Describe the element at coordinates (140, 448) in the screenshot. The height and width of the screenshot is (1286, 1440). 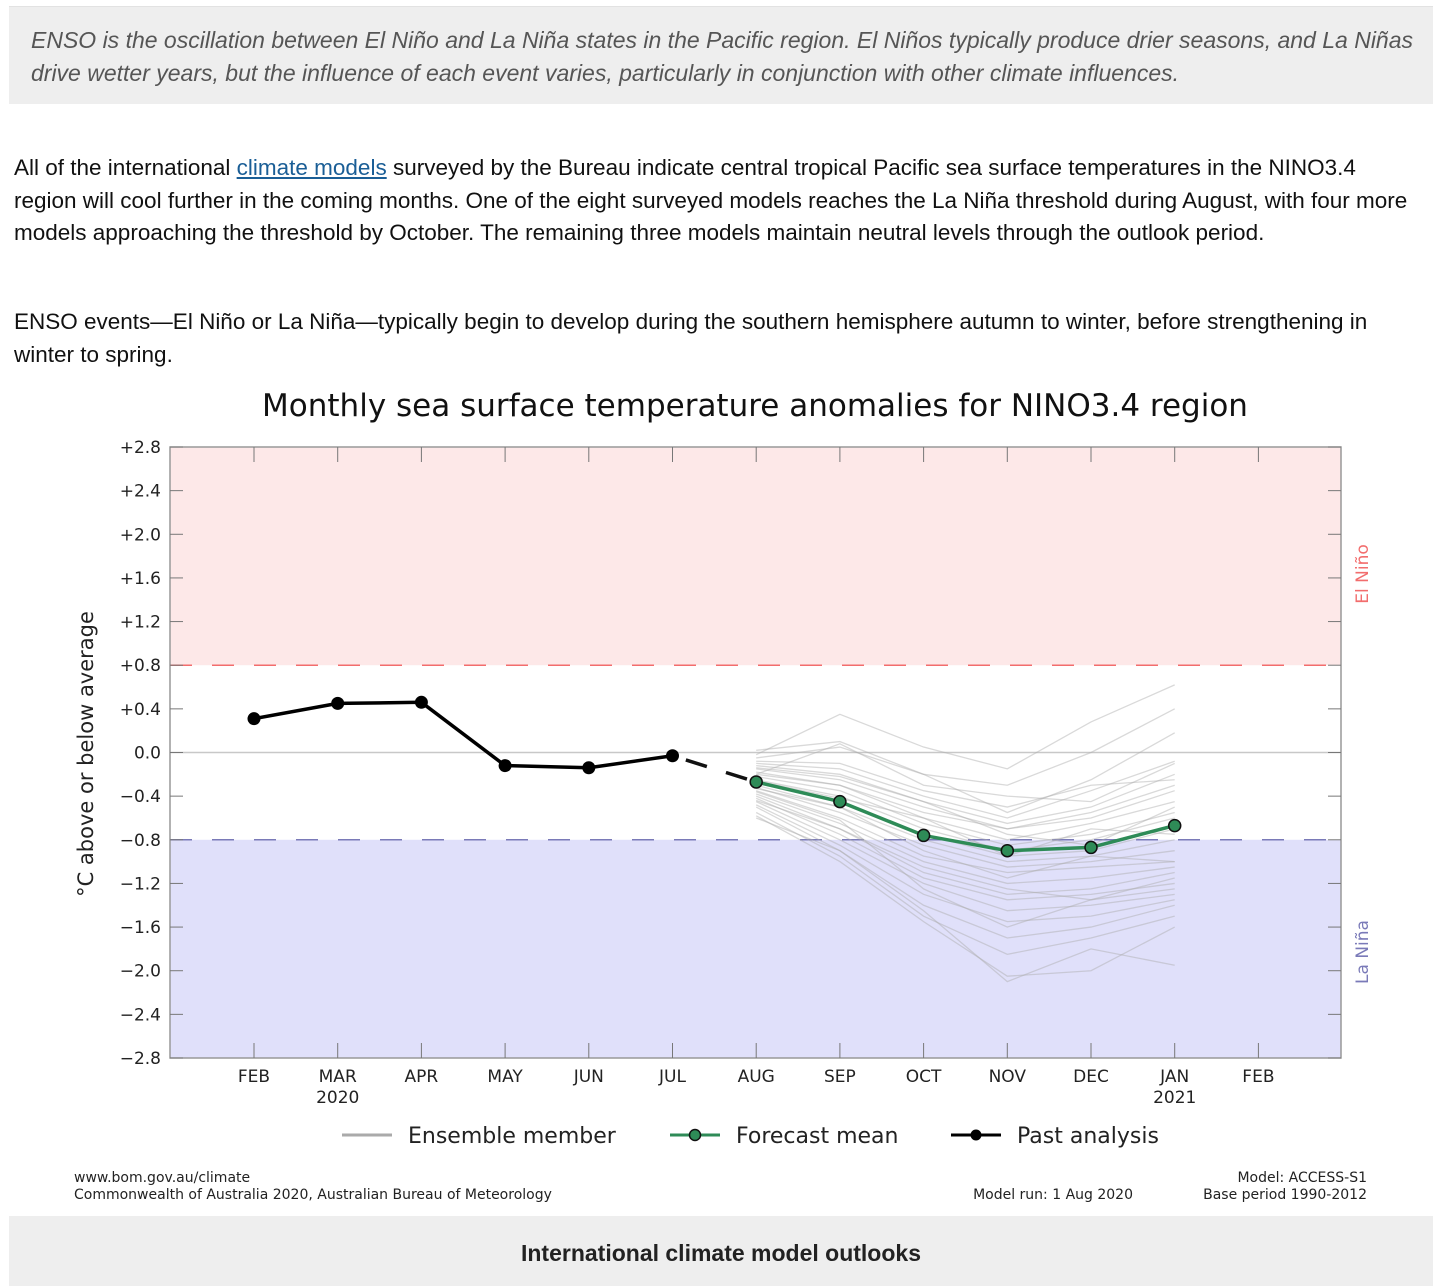
I see `y-tick-label: +2.8` at that location.